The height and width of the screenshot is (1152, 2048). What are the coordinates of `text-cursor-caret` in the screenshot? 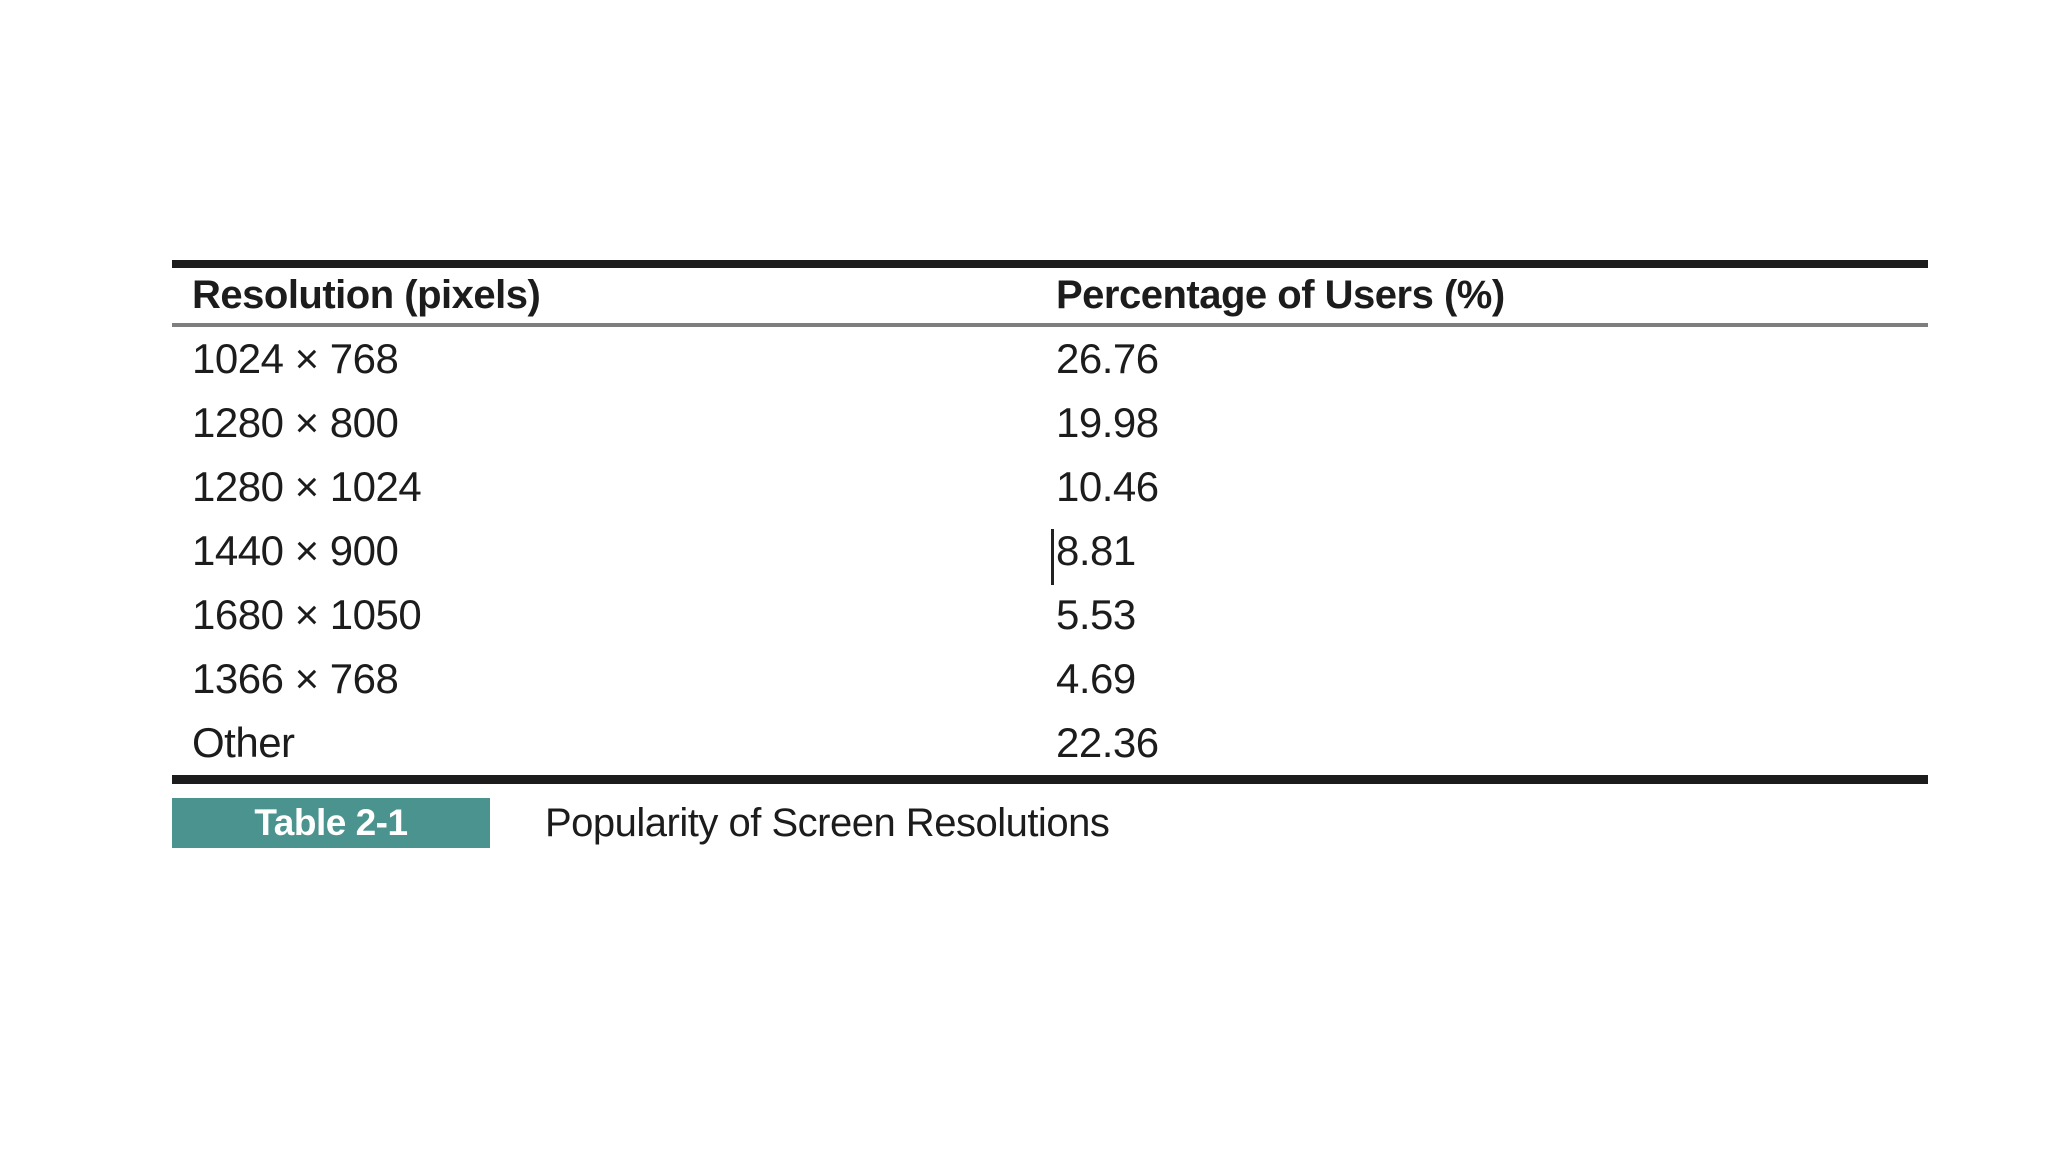 It's located at (1052, 557).